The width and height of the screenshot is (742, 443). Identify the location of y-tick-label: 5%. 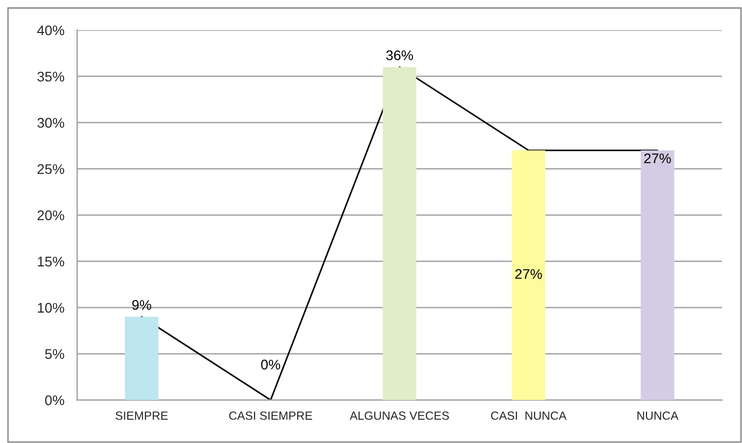
(54, 354).